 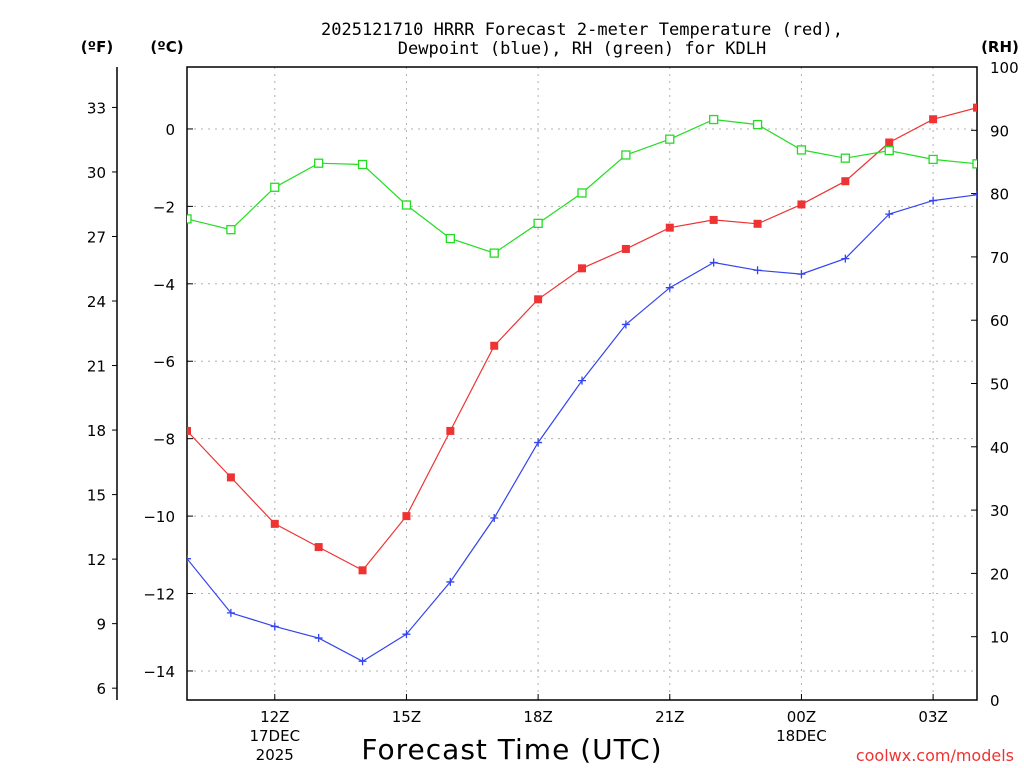 I want to click on rh-tick-label: 80, so click(x=999, y=195).